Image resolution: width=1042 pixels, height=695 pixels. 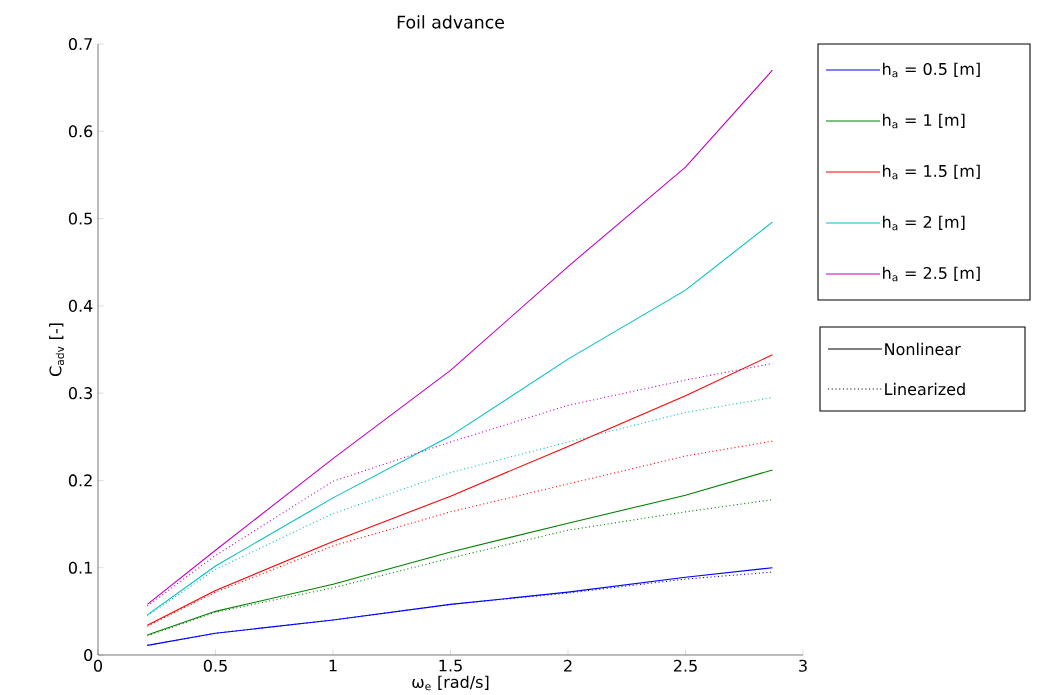 I want to click on legend-label: h$_{a}$ = 2 [m], so click(x=924, y=223).